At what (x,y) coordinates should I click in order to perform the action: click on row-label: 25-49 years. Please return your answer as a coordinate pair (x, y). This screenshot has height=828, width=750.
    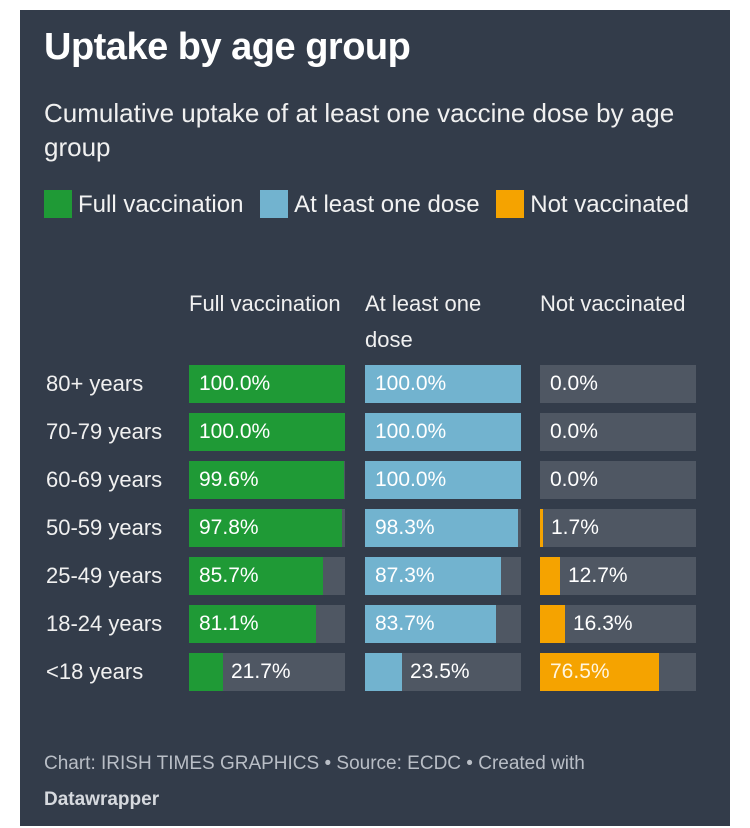
    Looking at the image, I should click on (104, 575).